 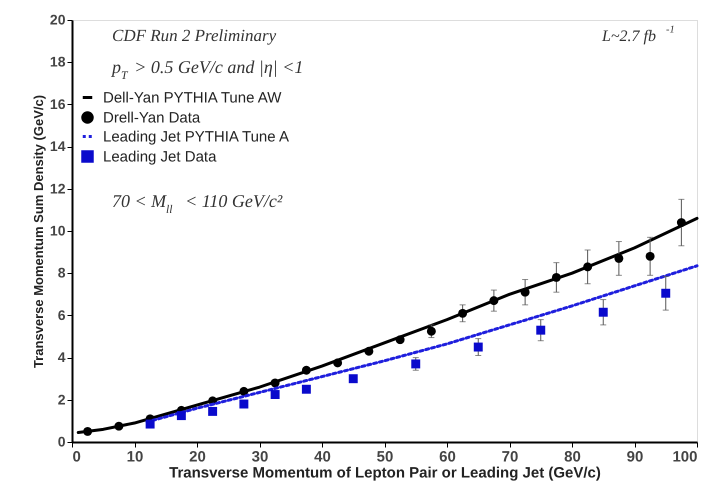 What do you see at coordinates (385, 473) in the screenshot?
I see `x-axis-title: Transverse Momentum of Lepton Pair or Leading Jet (GeV/c)` at bounding box center [385, 473].